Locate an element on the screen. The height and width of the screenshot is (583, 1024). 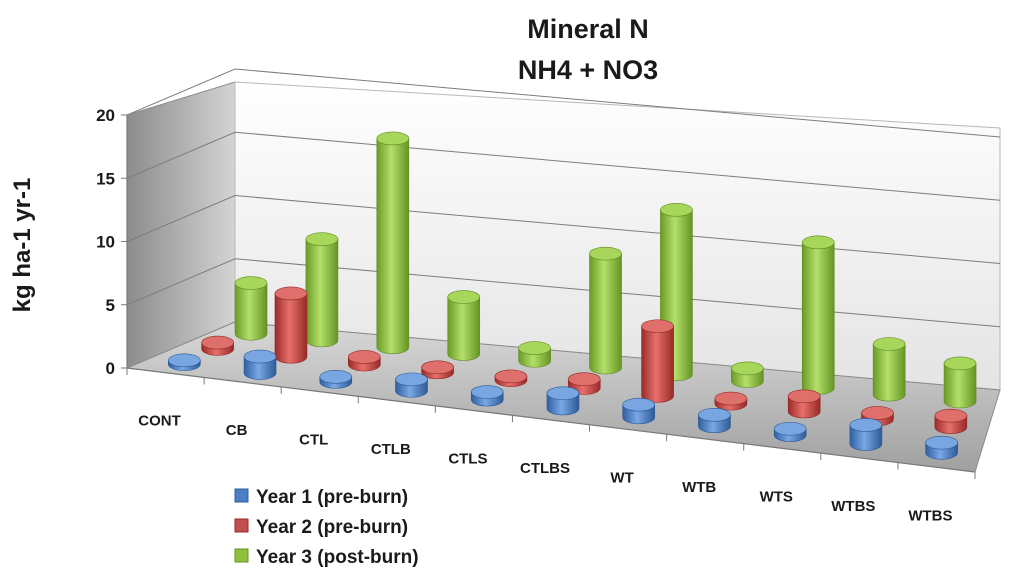
y-tick-label: 0 is located at coordinates (110, 368).